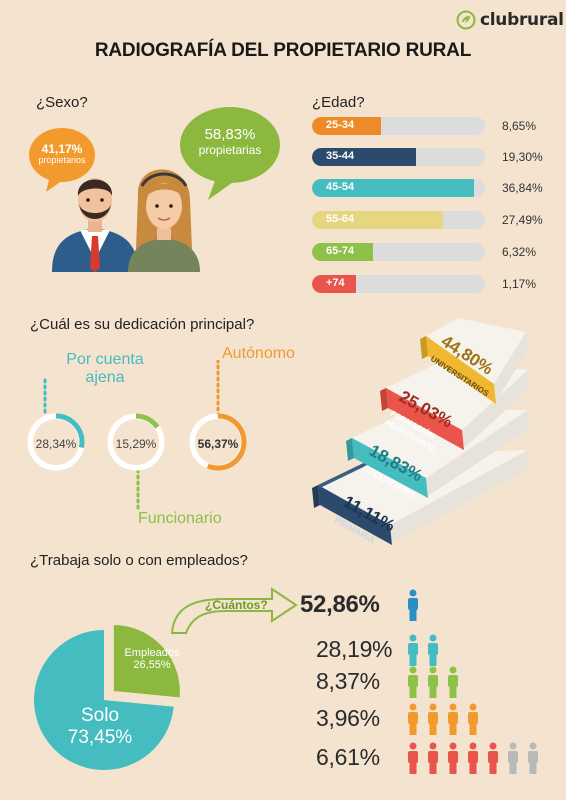 Image resolution: width=566 pixels, height=800 pixels. Describe the element at coordinates (474, 361) in the screenshot. I see `book-universitarios` at that location.